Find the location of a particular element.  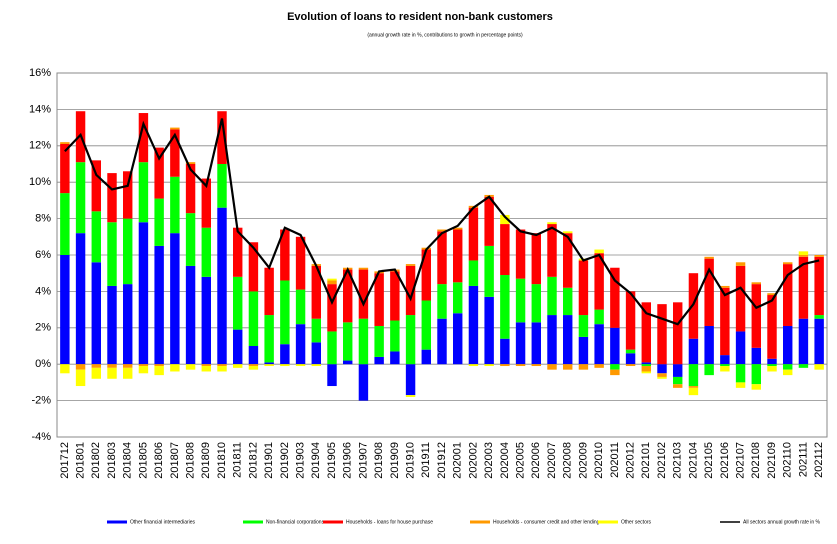

y-tick-label: 2% is located at coordinates (43, 328).